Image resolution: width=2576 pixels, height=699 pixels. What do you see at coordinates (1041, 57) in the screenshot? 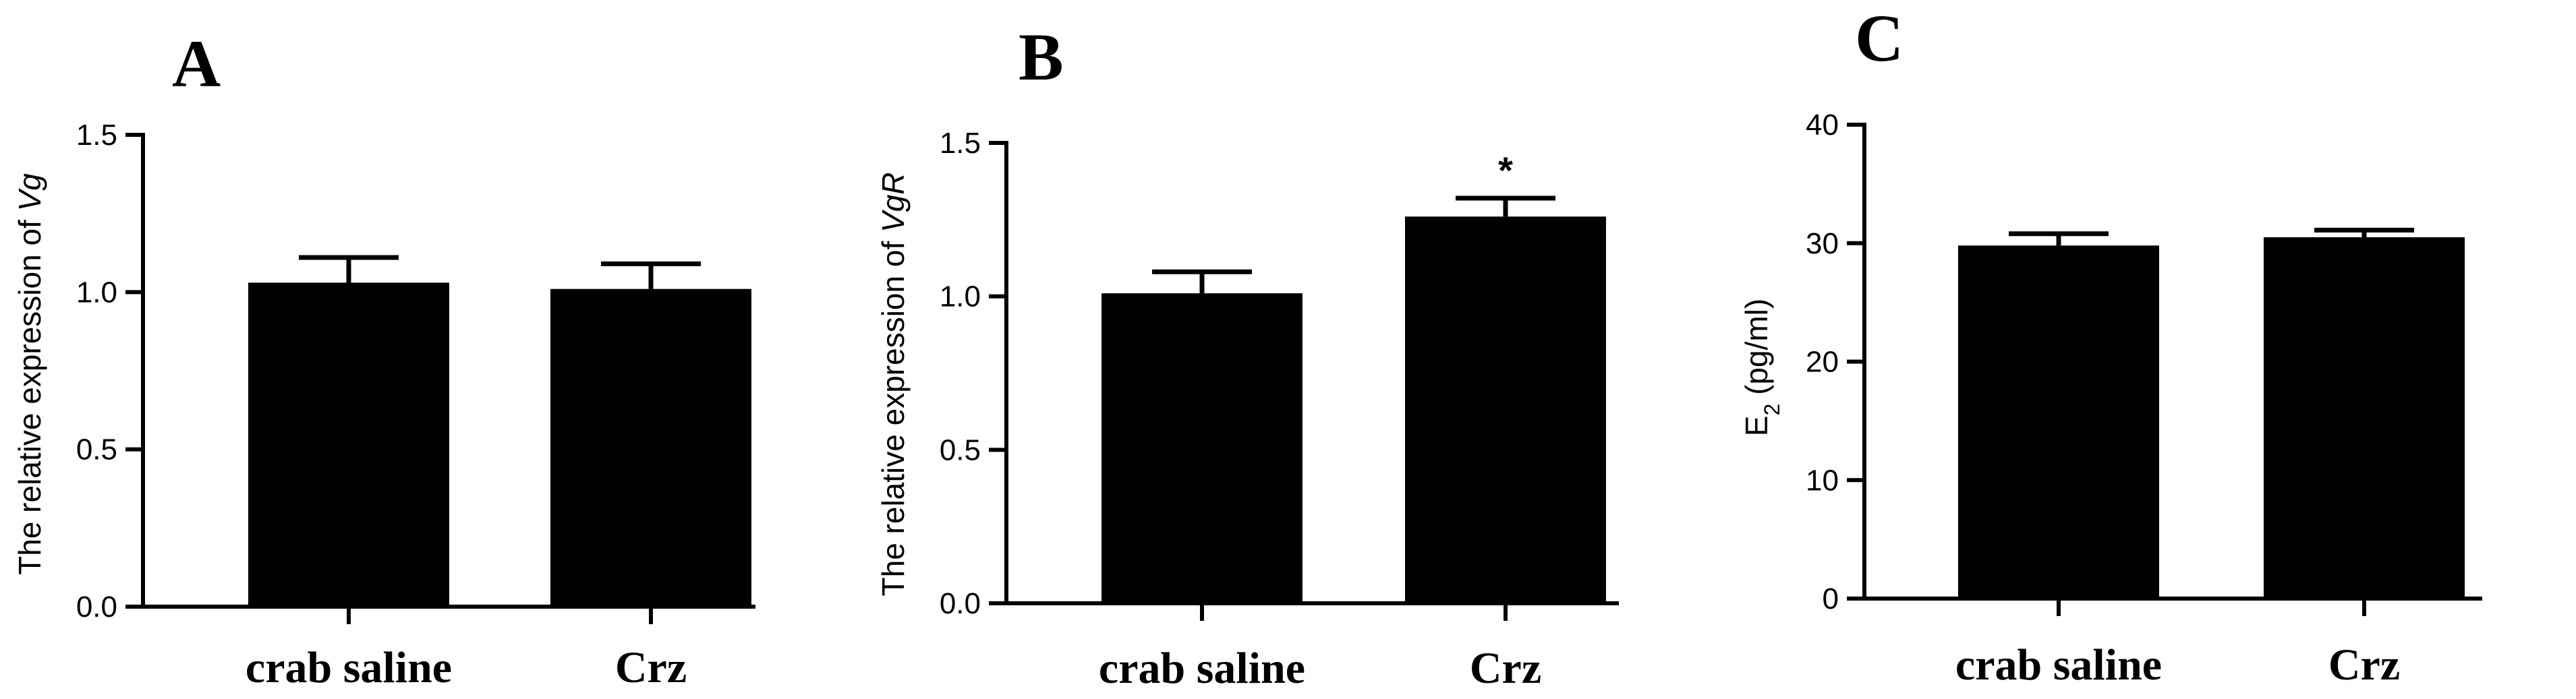
I see `panel-b-letter: B` at bounding box center [1041, 57].